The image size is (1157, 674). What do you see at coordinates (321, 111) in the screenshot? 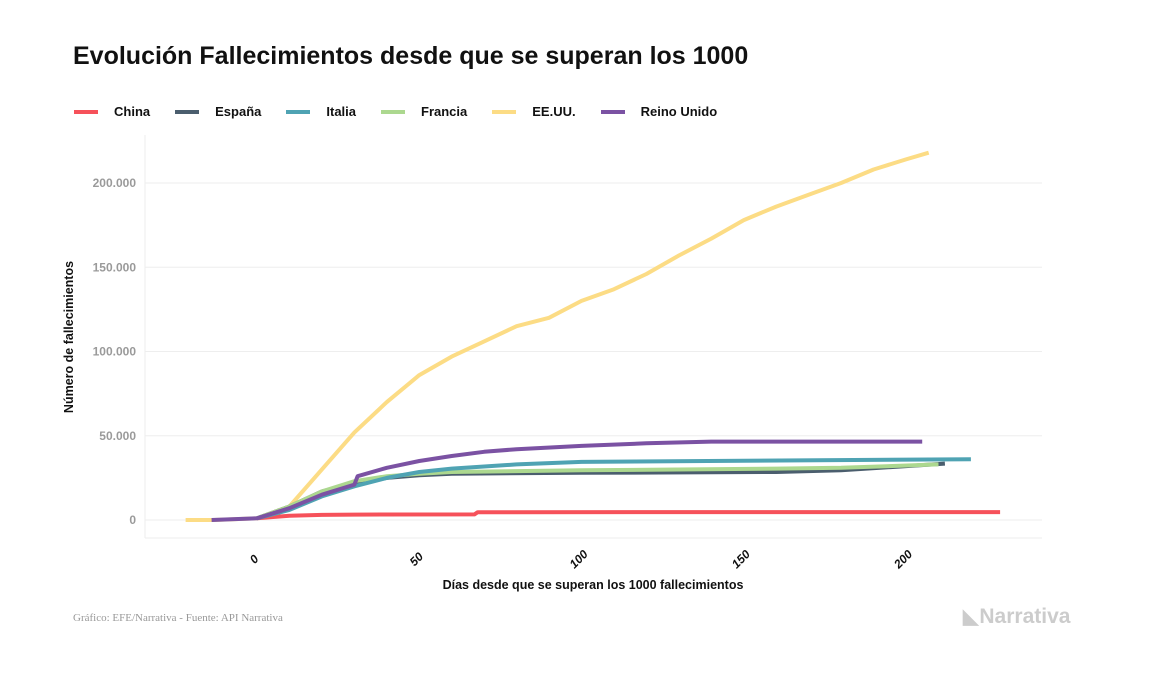
I see `legend-item: Italia` at bounding box center [321, 111].